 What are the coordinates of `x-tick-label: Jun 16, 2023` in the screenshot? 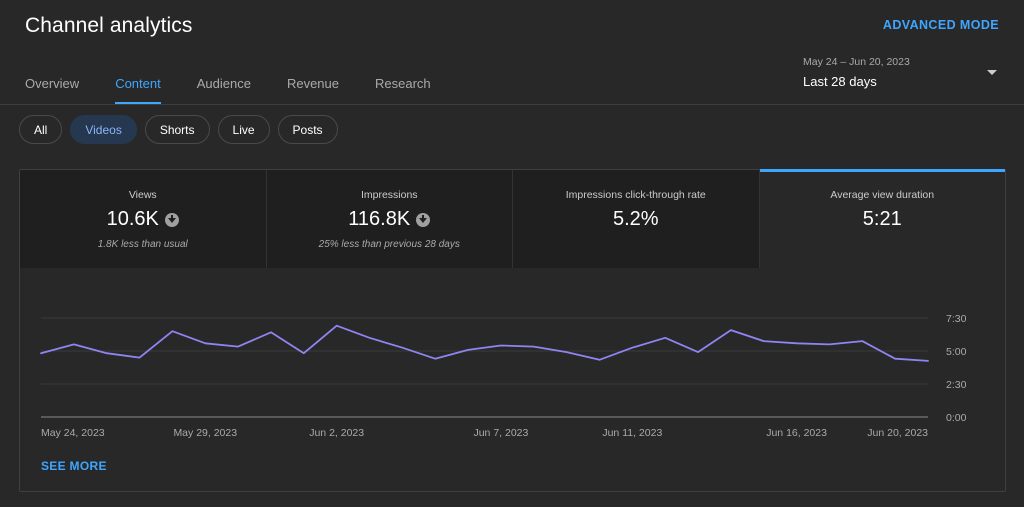 It's located at (796, 433).